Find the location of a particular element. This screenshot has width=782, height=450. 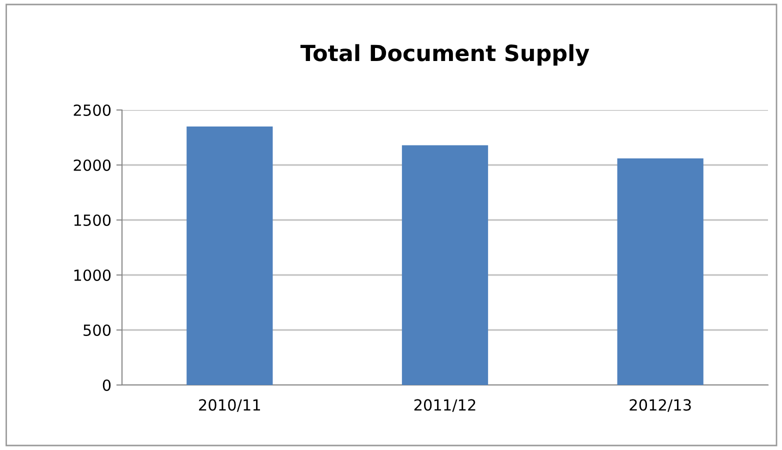

x-tick-label: 2012/13 is located at coordinates (660, 405).